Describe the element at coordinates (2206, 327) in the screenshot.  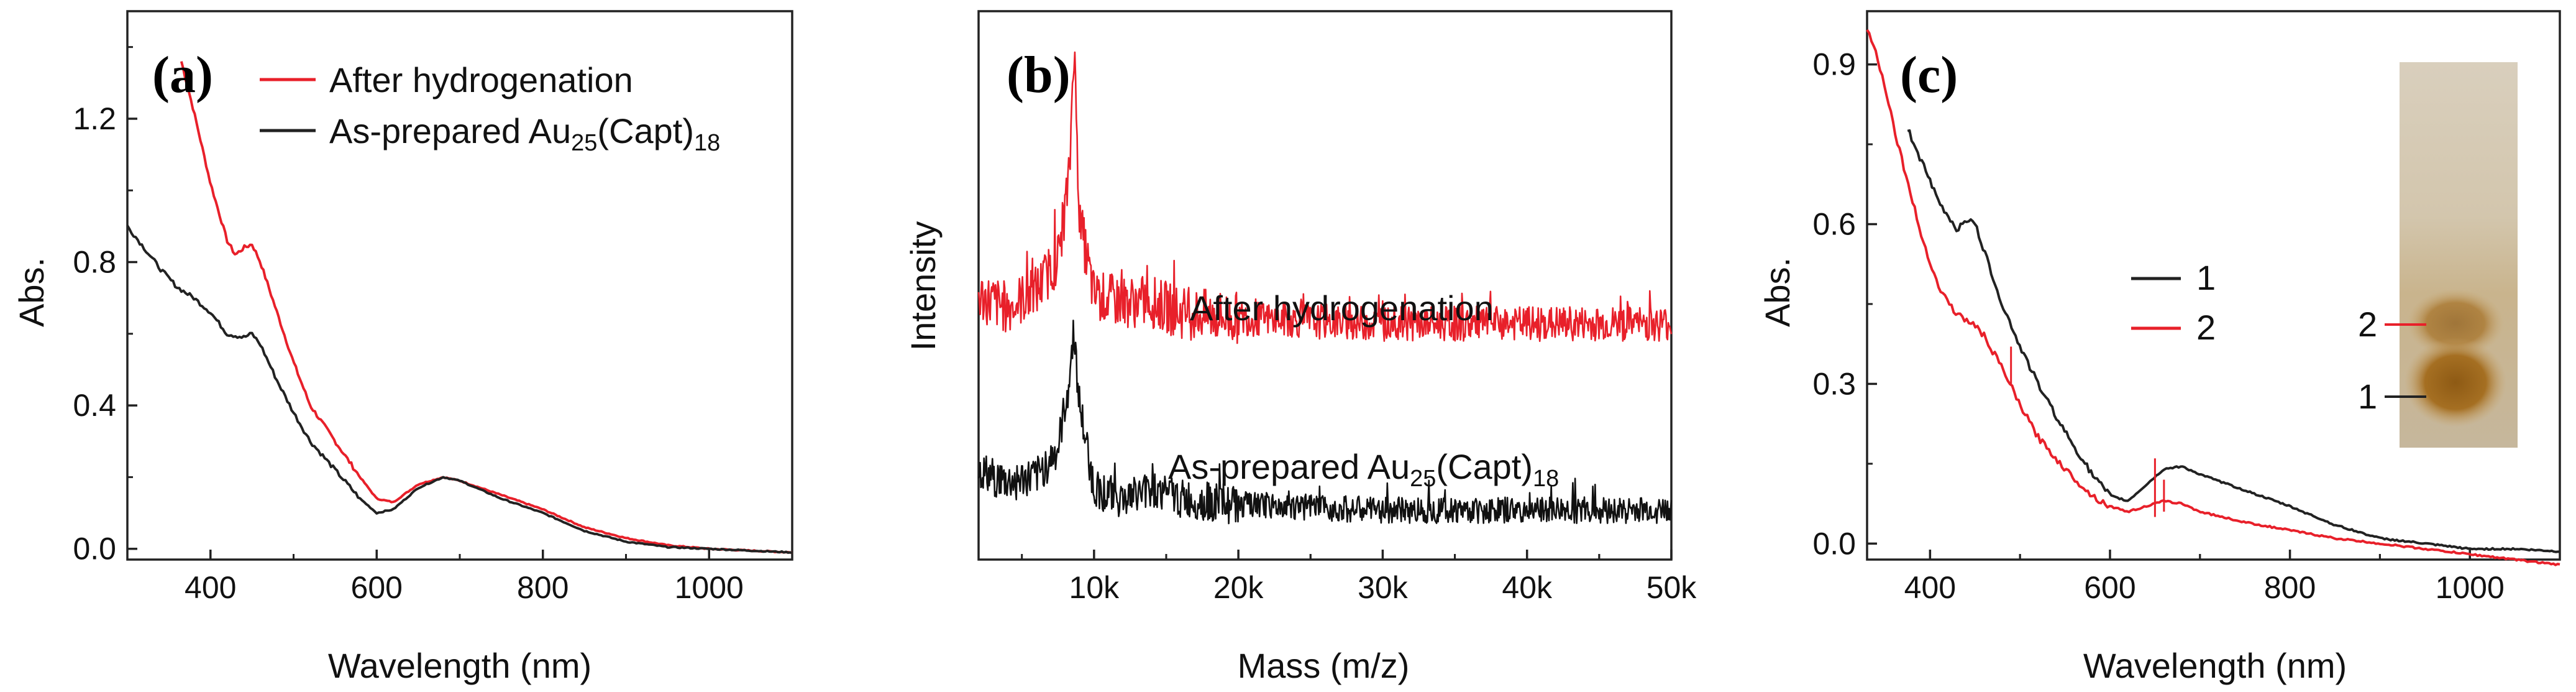
I see `legend-label-2: 2` at that location.